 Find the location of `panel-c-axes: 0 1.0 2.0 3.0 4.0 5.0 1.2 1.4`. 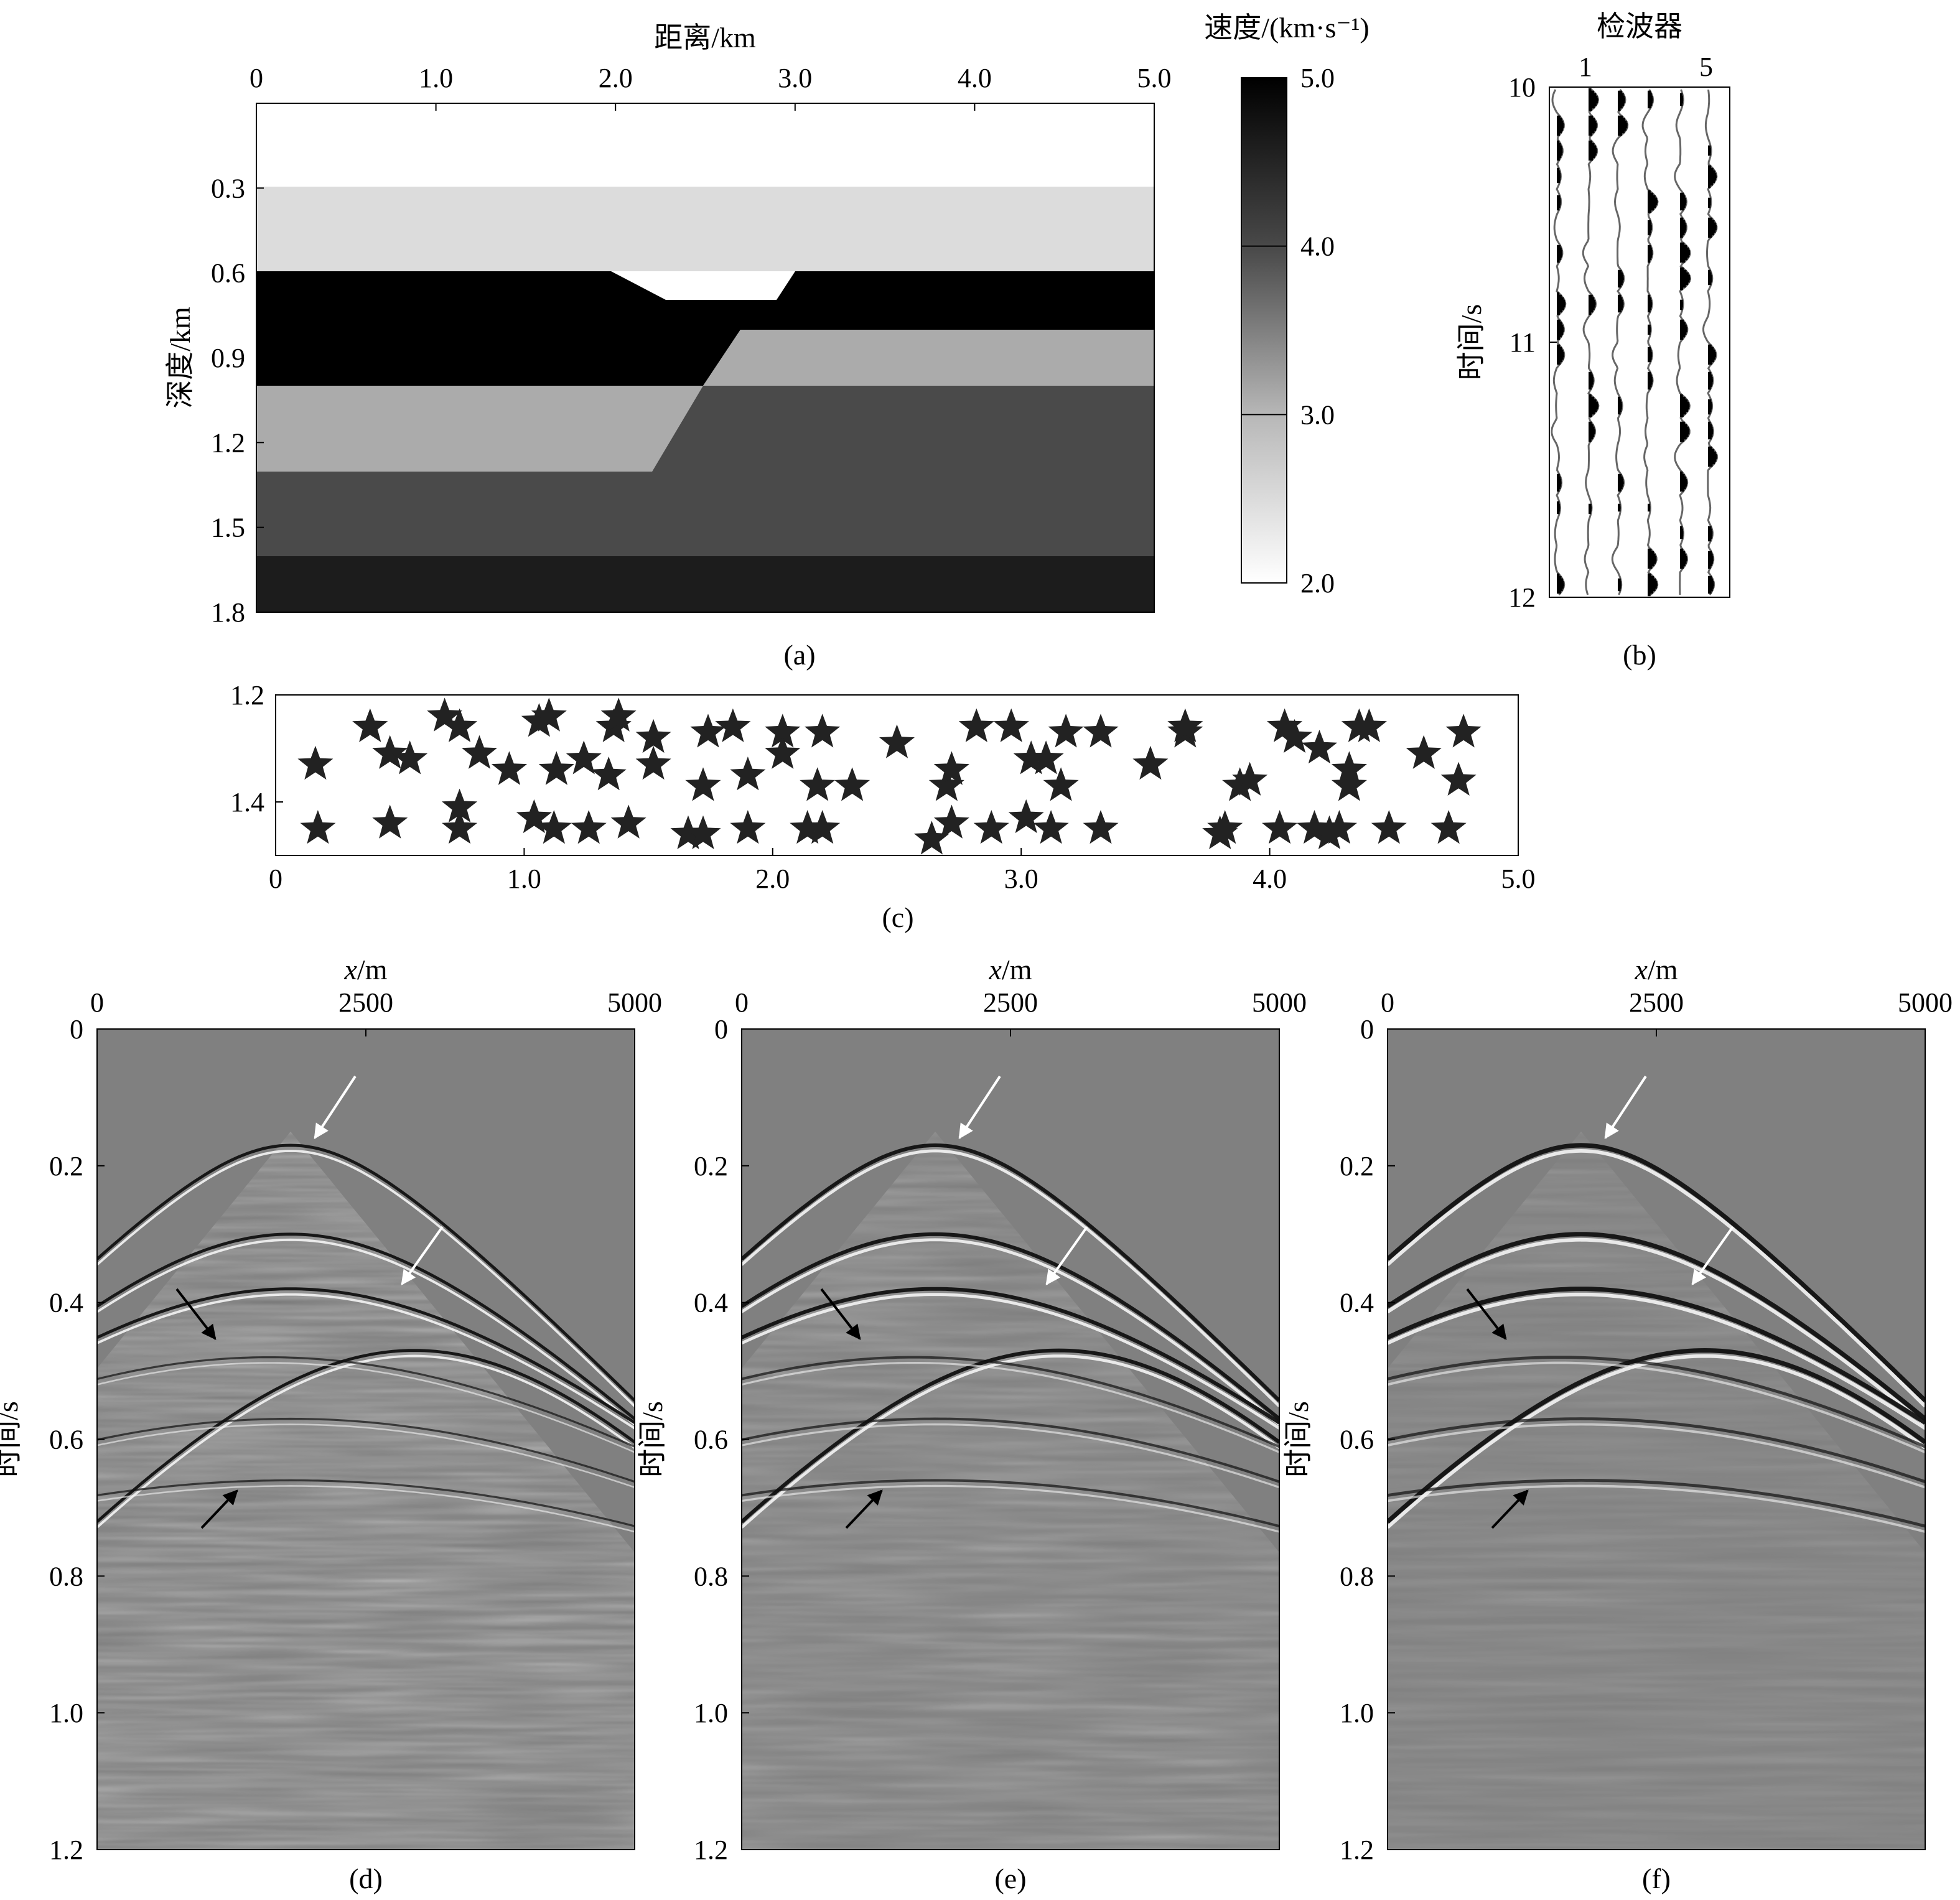

panel-c-axes: 0 1.0 2.0 3.0 4.0 5.0 1.2 1.4 is located at coordinates (883, 787).